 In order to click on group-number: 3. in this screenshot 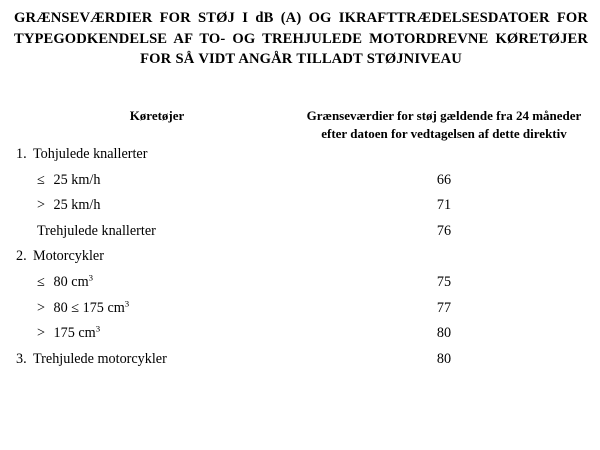, I will do `click(21, 358)`.